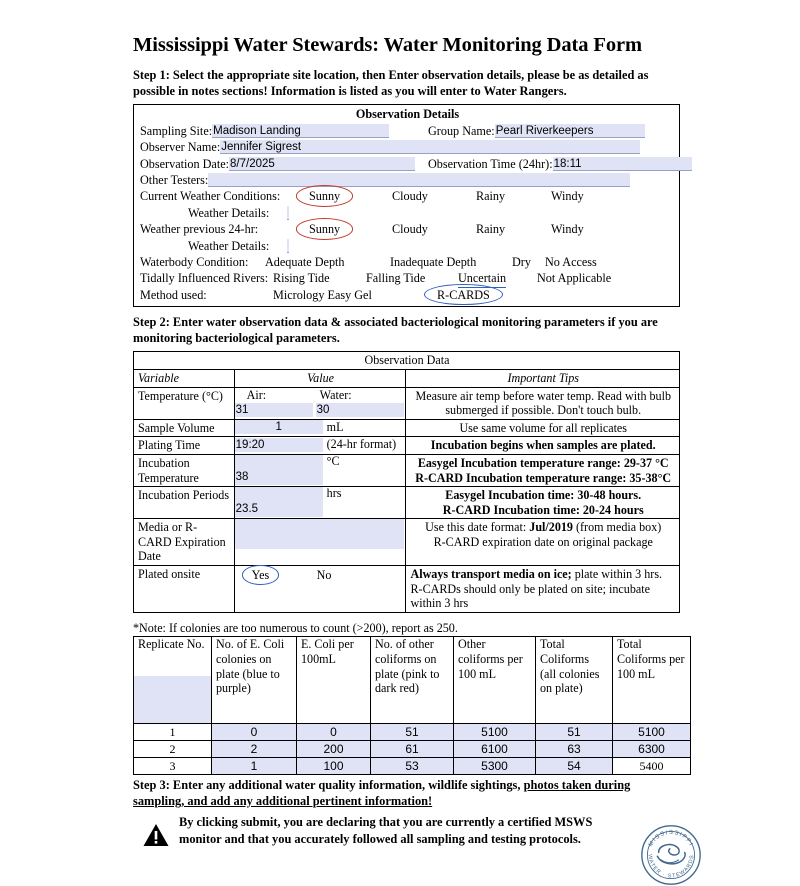 Image resolution: width=800 pixels, height=886 pixels. Describe the element at coordinates (419, 179) in the screenshot. I see `other-testers-input` at that location.